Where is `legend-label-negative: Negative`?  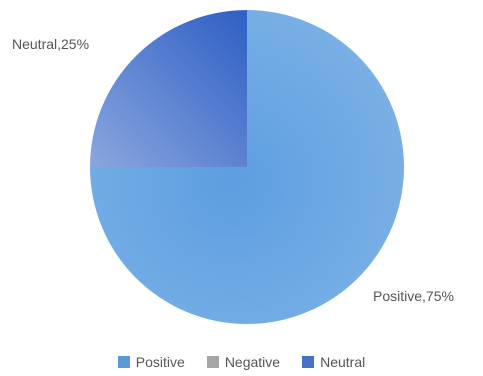
legend-label-negative: Negative is located at coordinates (252, 362).